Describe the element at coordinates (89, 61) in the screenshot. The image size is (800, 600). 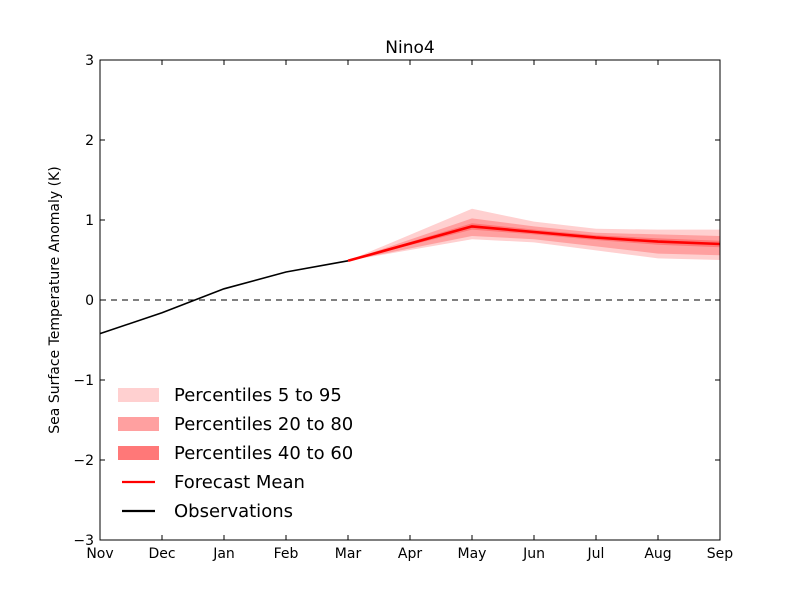
I see `y-tick-label: 3` at that location.